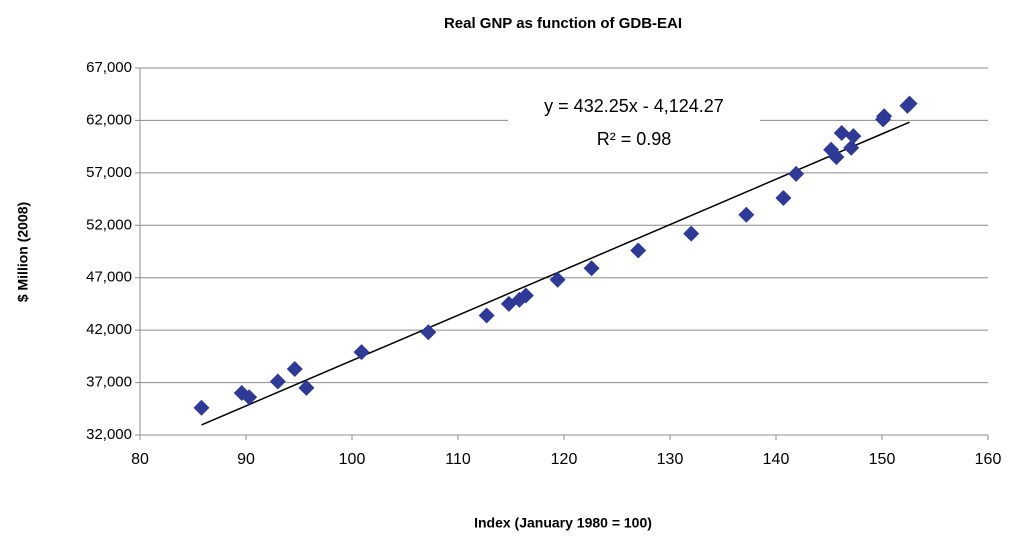  What do you see at coordinates (109, 277) in the screenshot?
I see `y-tick-label: 47,000` at bounding box center [109, 277].